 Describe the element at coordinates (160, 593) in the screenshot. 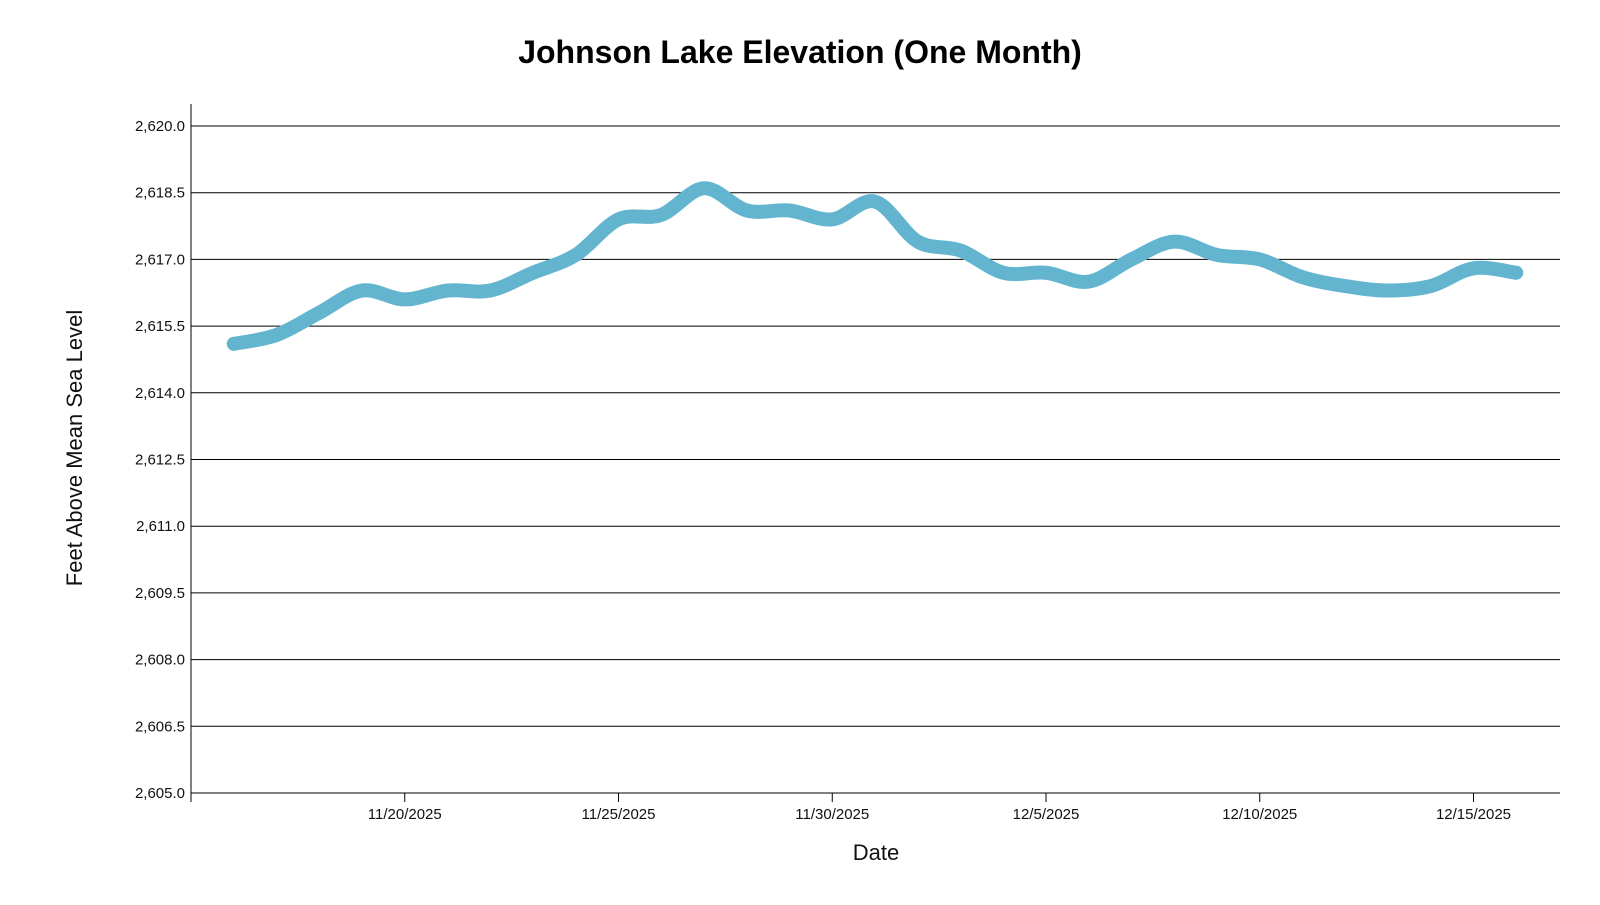

I see `y-tick-label: 2,609.5` at that location.